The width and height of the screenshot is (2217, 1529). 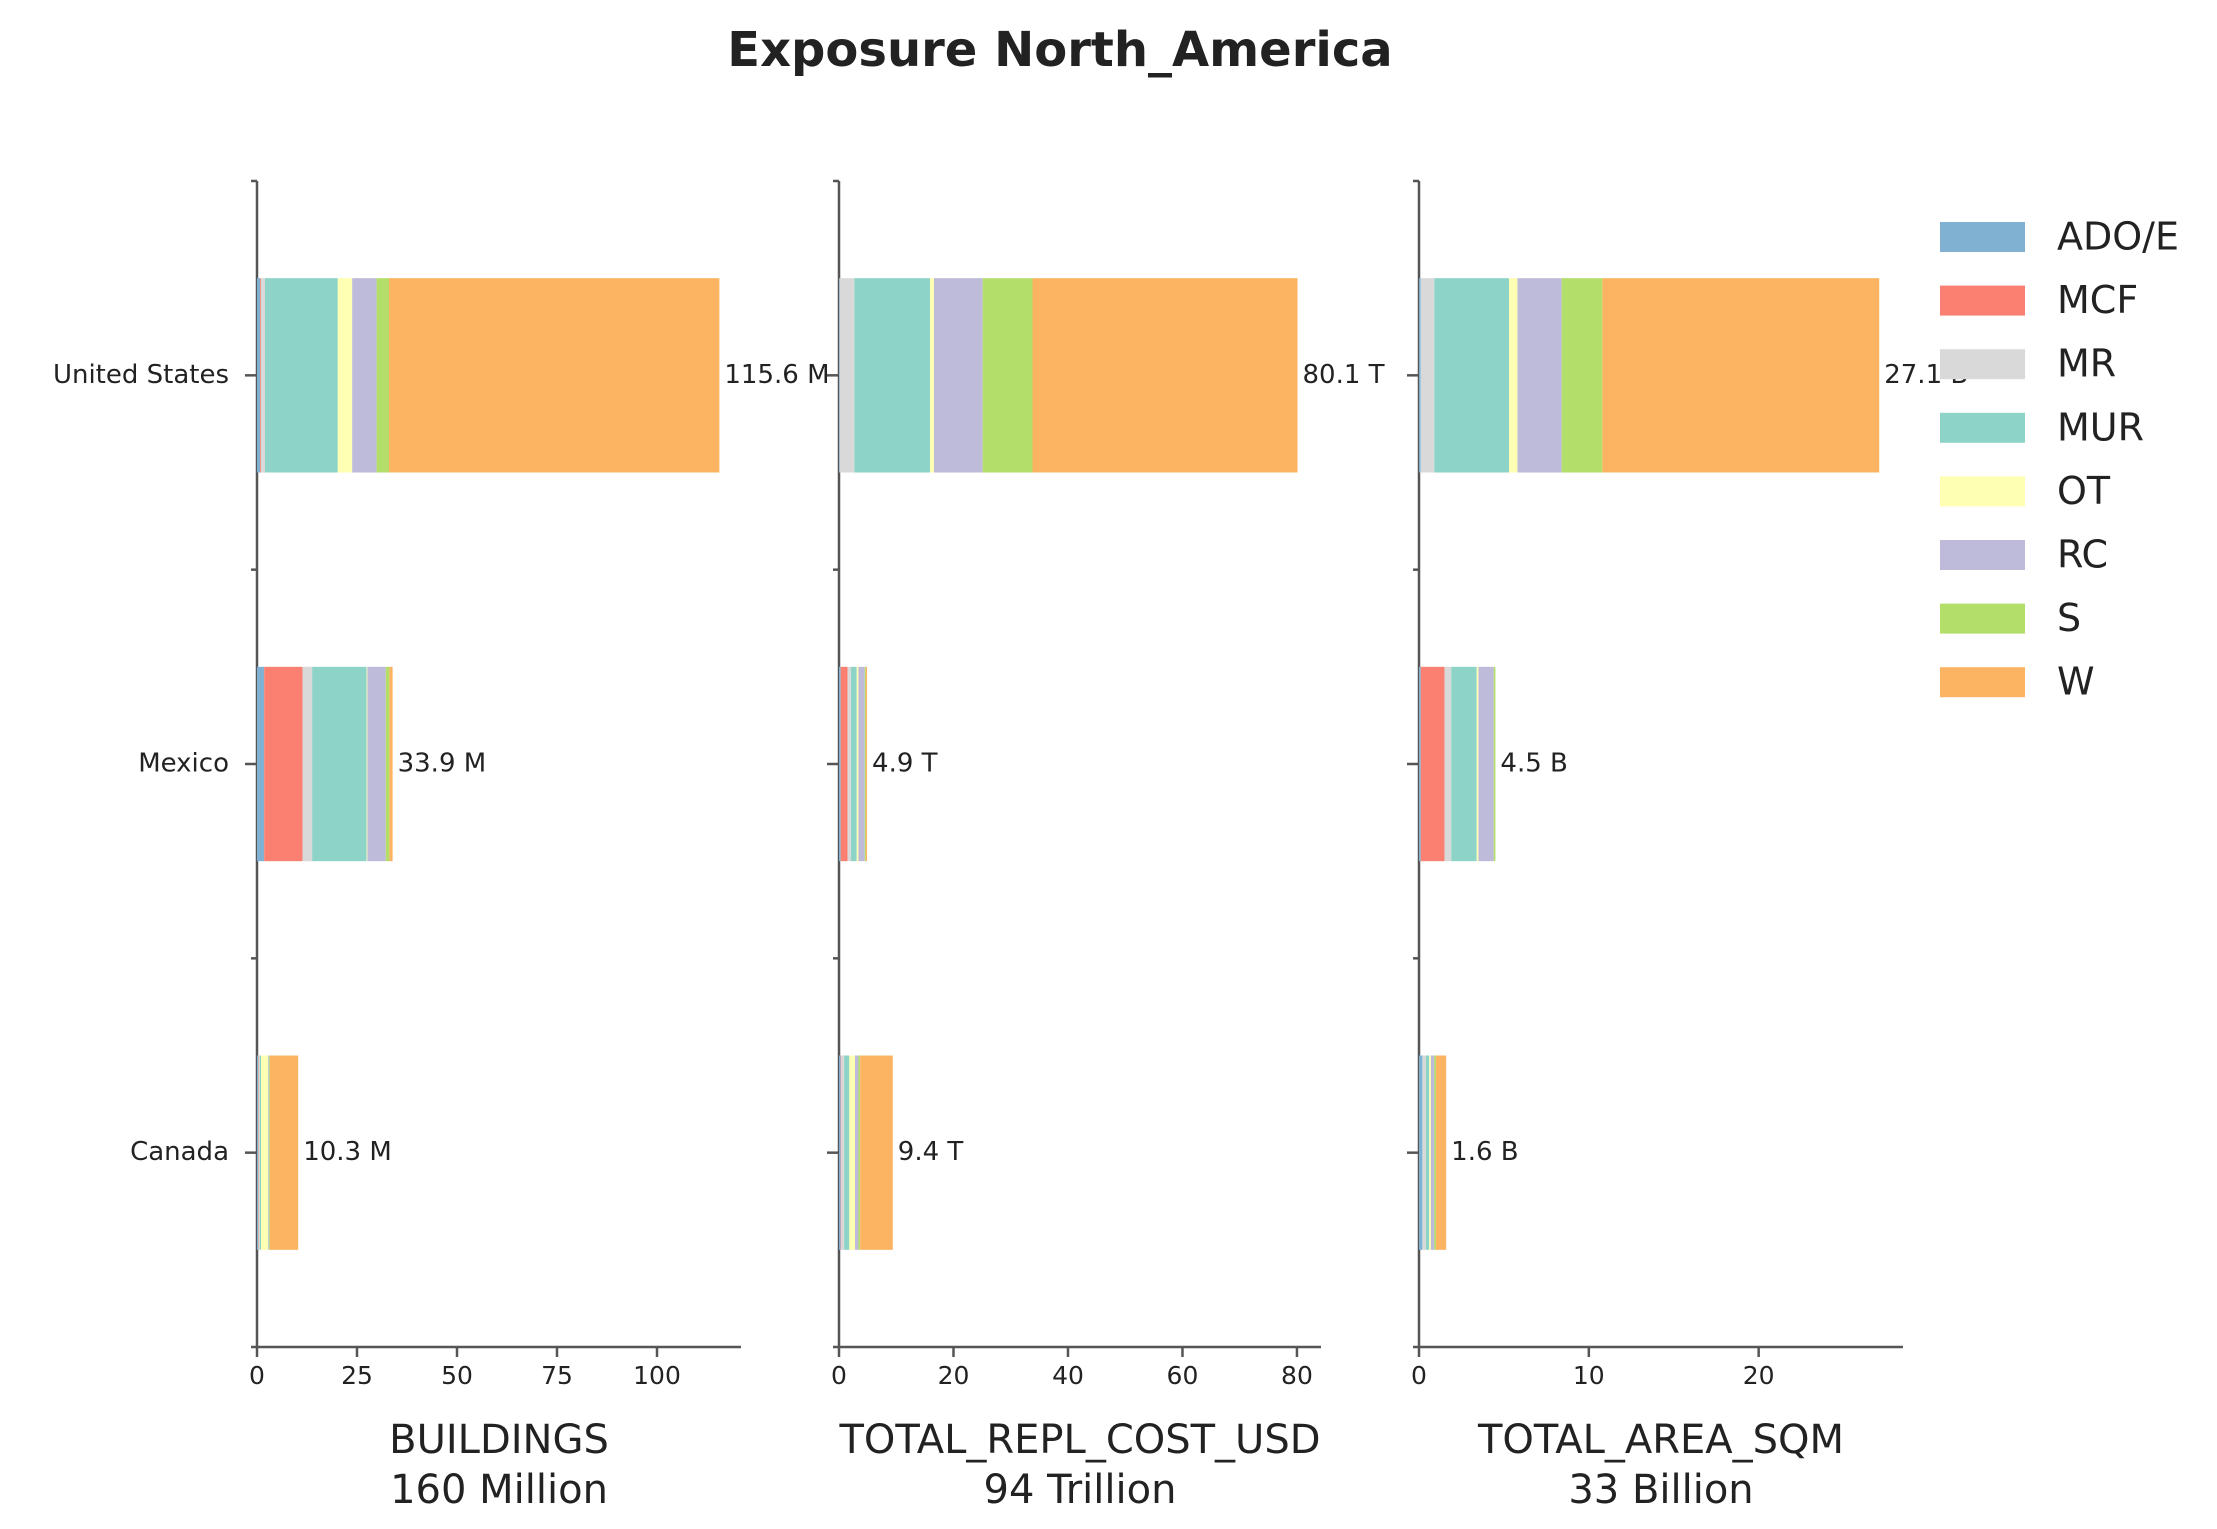 I want to click on x-axis-total: 33 Billion, so click(x=1660, y=1490).